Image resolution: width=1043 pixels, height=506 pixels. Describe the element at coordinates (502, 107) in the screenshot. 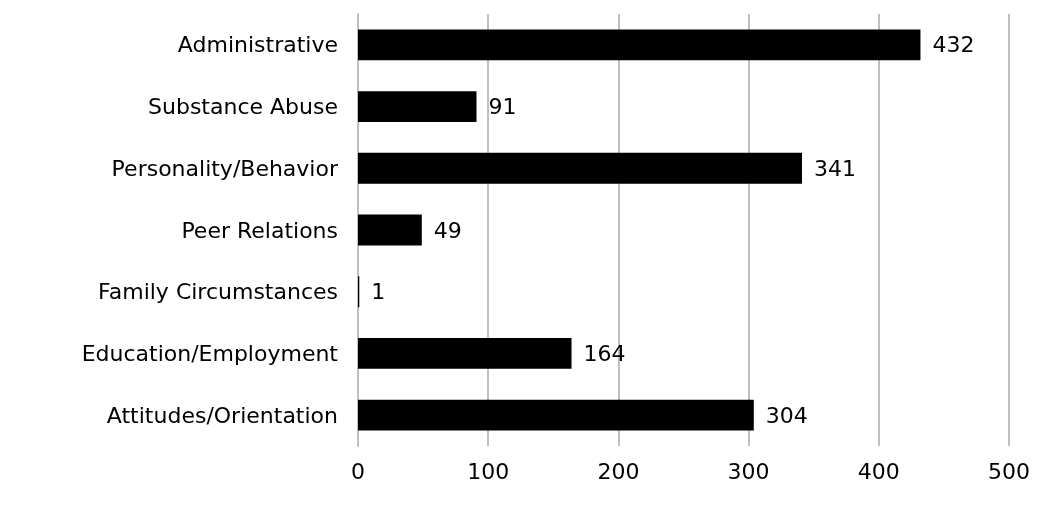

I see `data-label: 91` at that location.